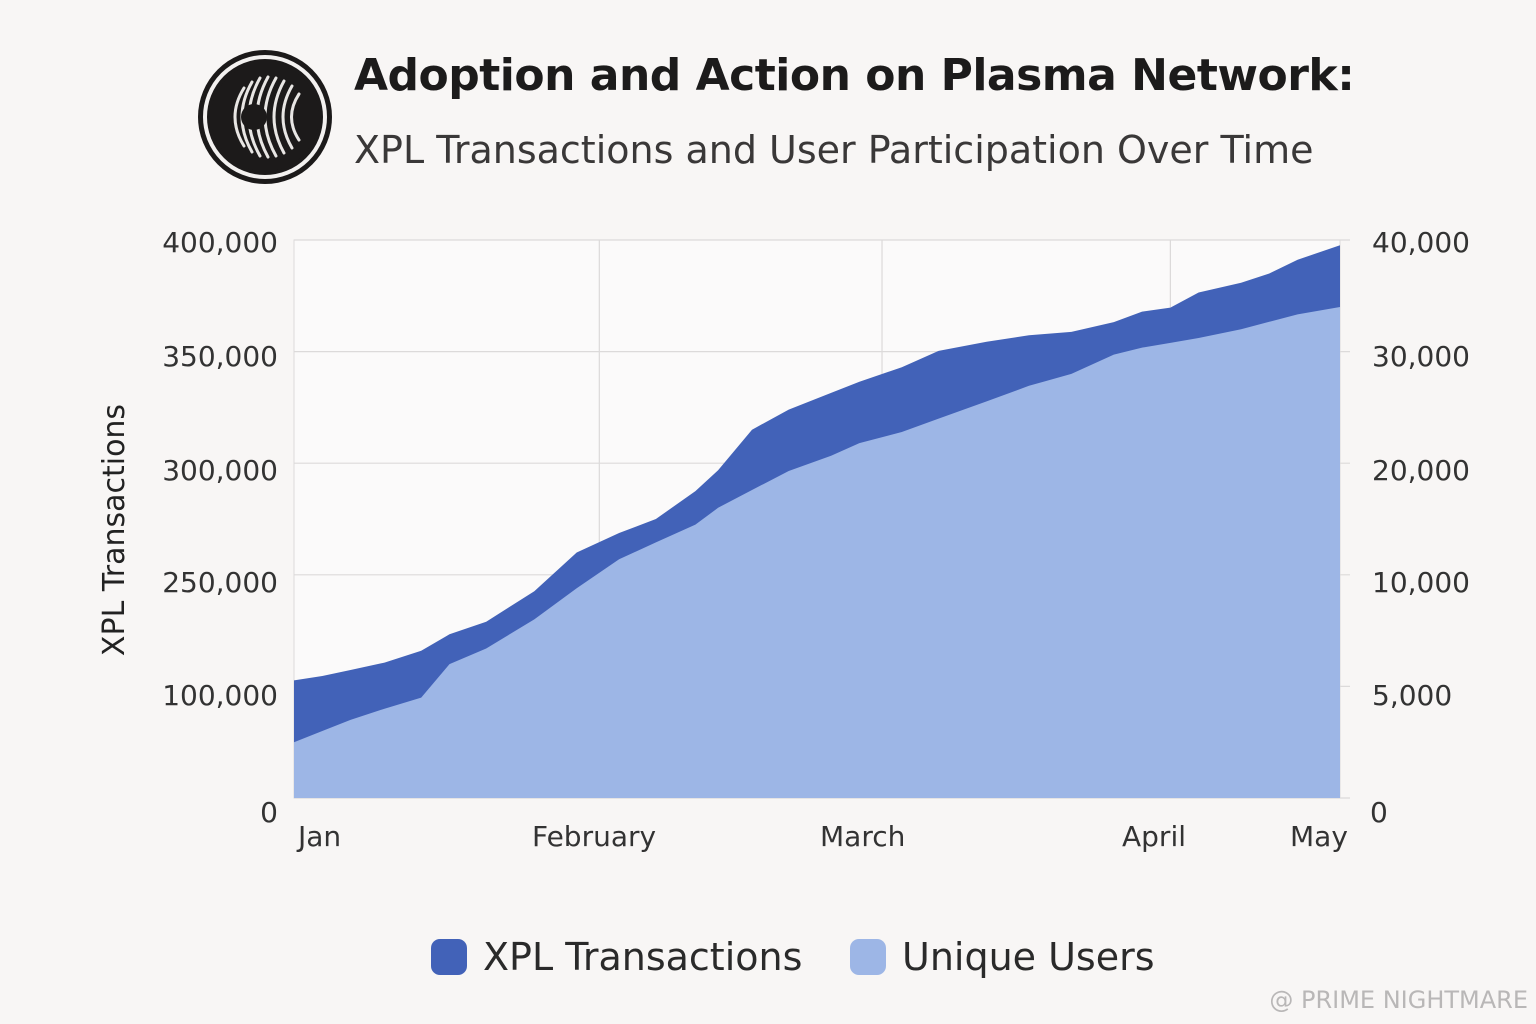 The width and height of the screenshot is (1536, 1024). What do you see at coordinates (220, 356) in the screenshot?
I see `y-left-tick-label: 350,000` at bounding box center [220, 356].